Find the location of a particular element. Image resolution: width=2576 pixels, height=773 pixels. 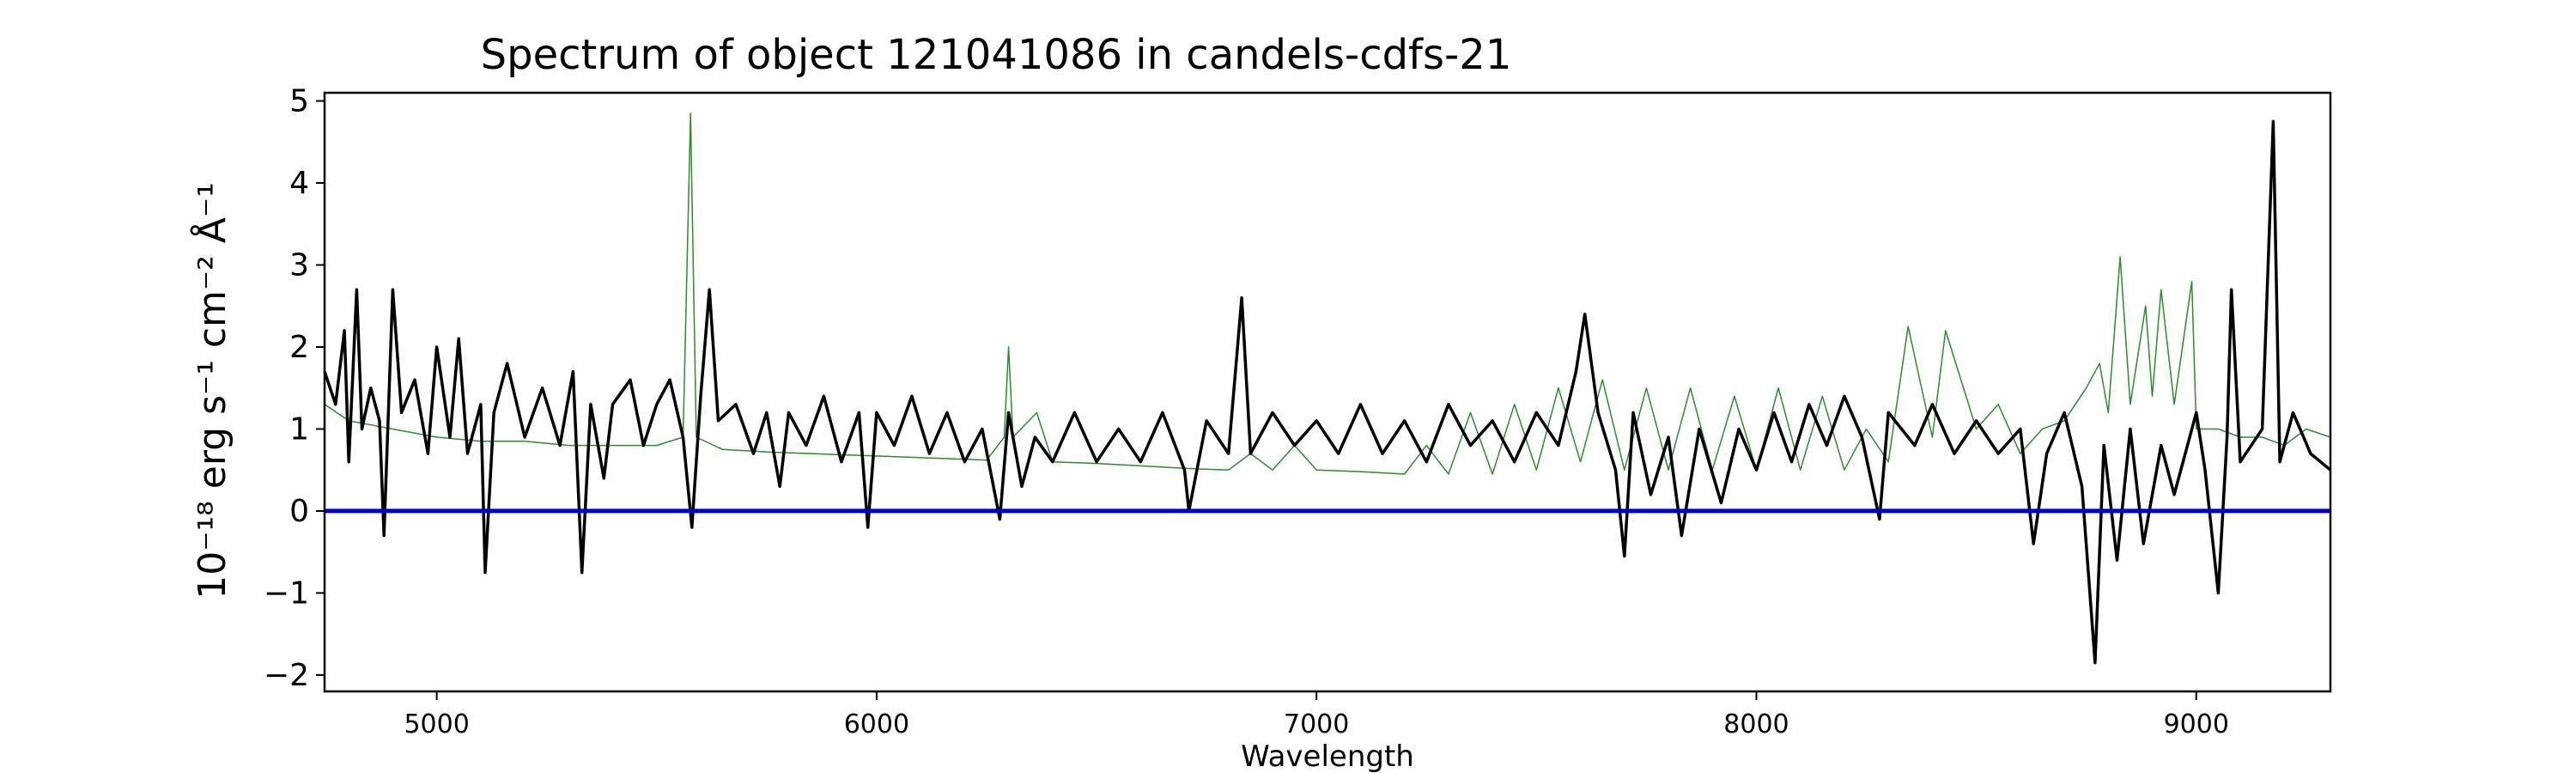

y-tick-label: 2 is located at coordinates (299, 347).